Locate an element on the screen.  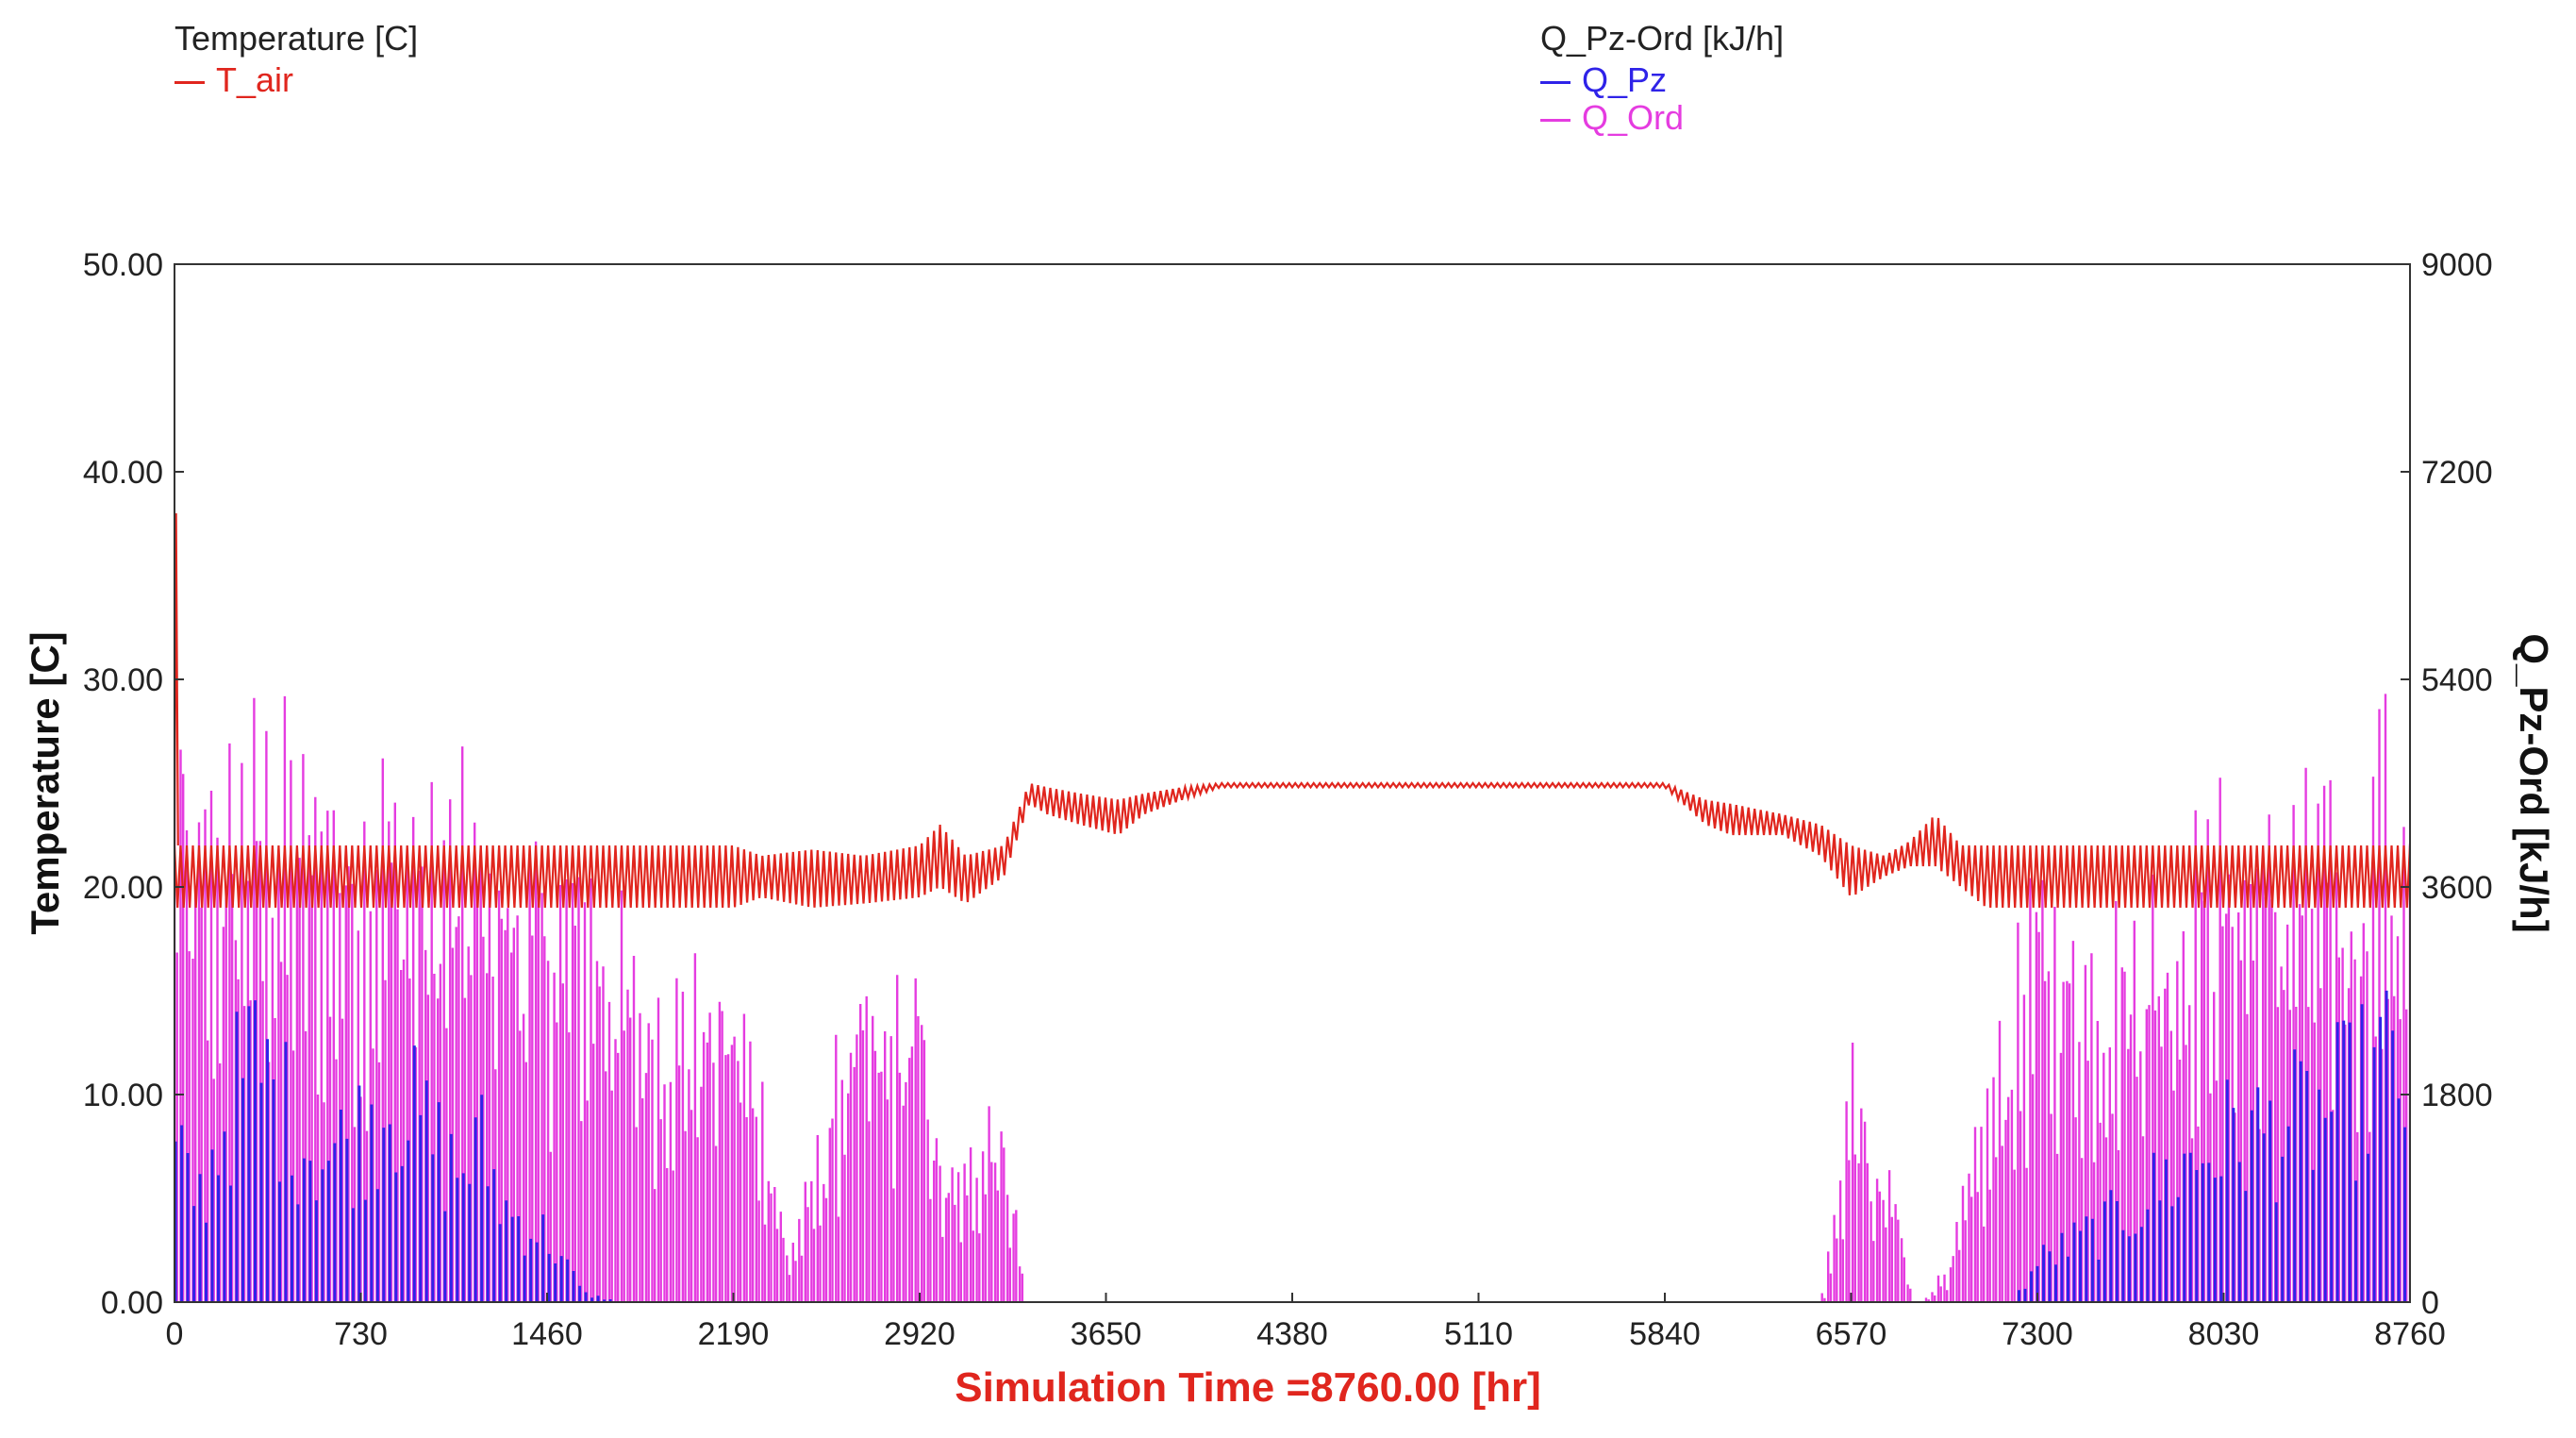
legend-left-title: Temperature [C] is located at coordinates (297, 38).